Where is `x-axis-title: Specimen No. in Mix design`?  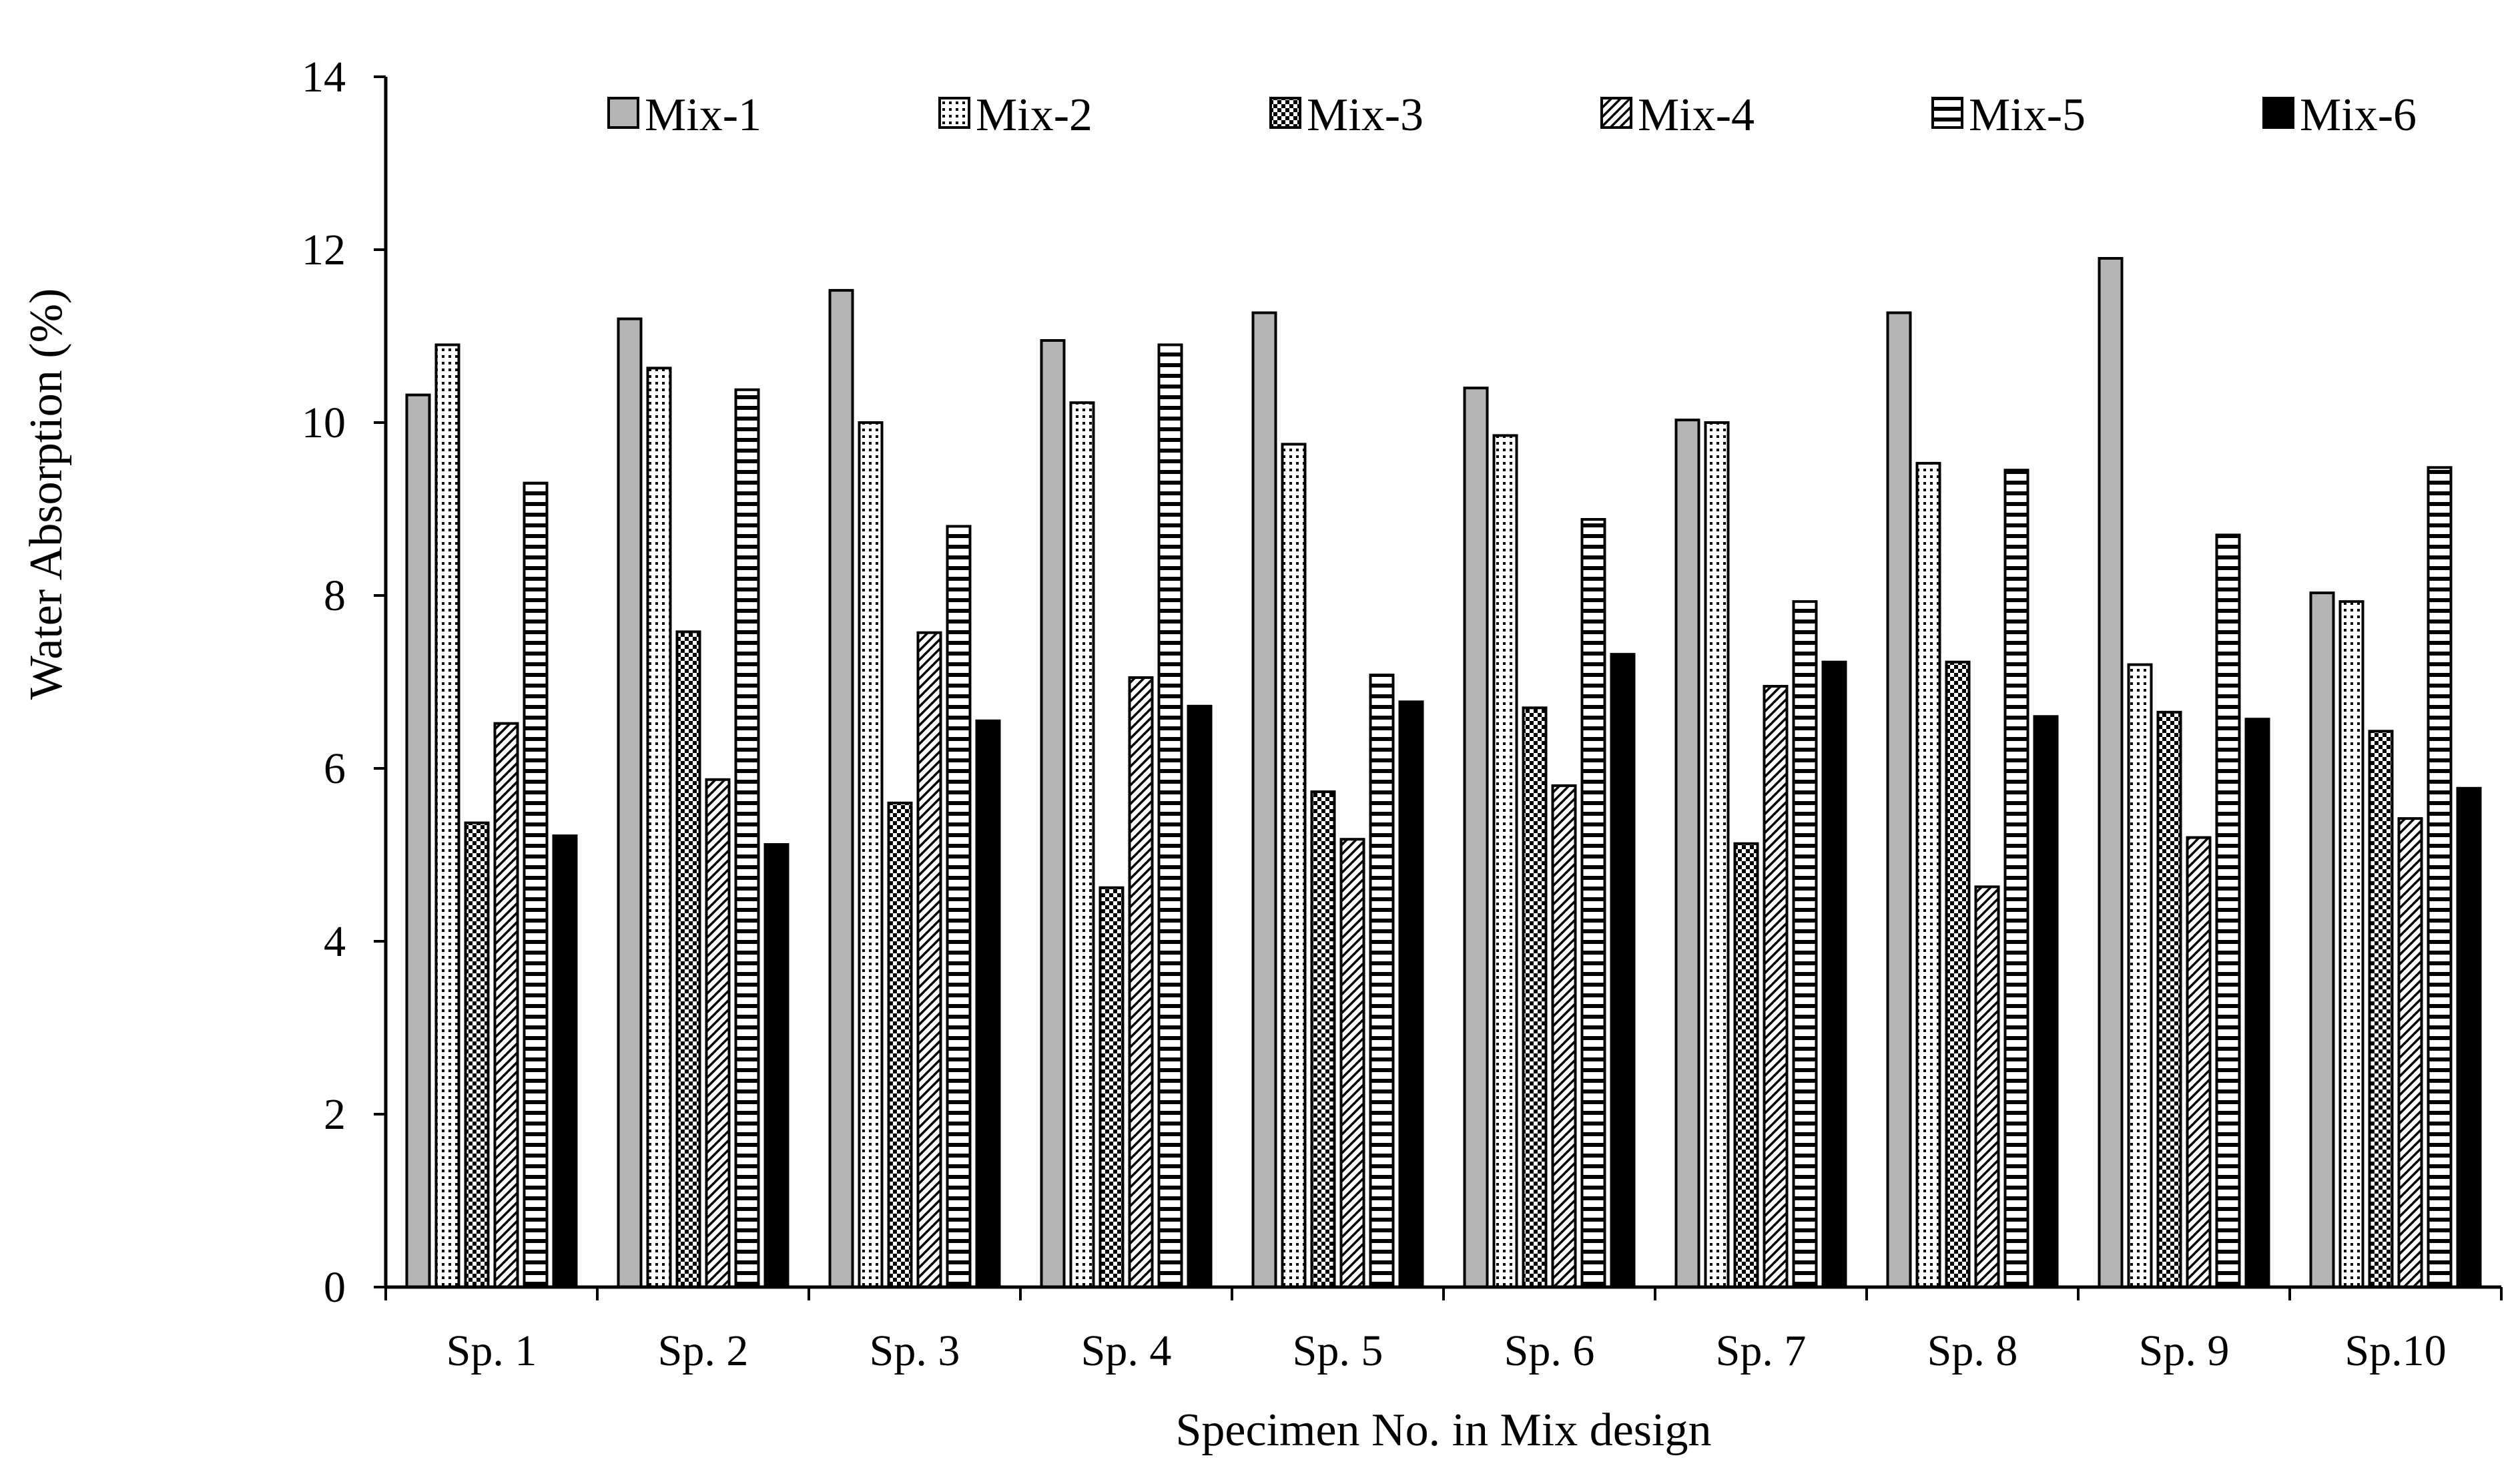
x-axis-title: Specimen No. in Mix design is located at coordinates (1444, 1430).